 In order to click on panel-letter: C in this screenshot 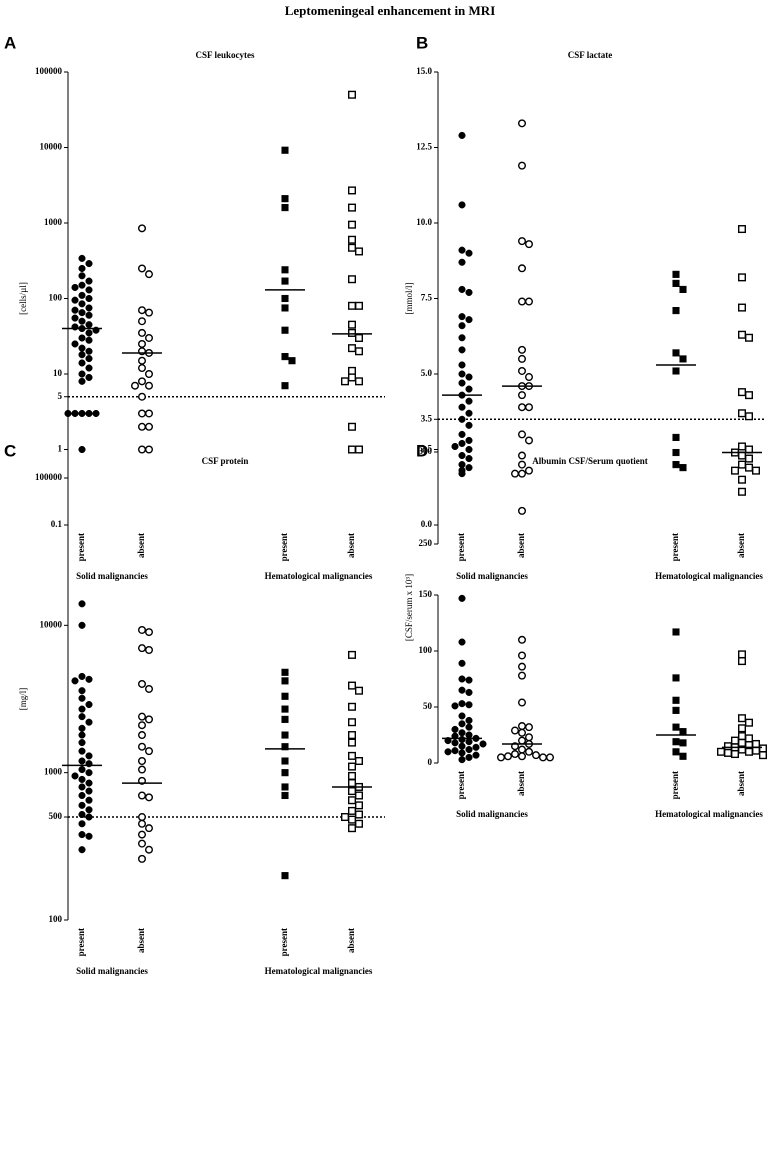, I will do `click(10, 450)`.